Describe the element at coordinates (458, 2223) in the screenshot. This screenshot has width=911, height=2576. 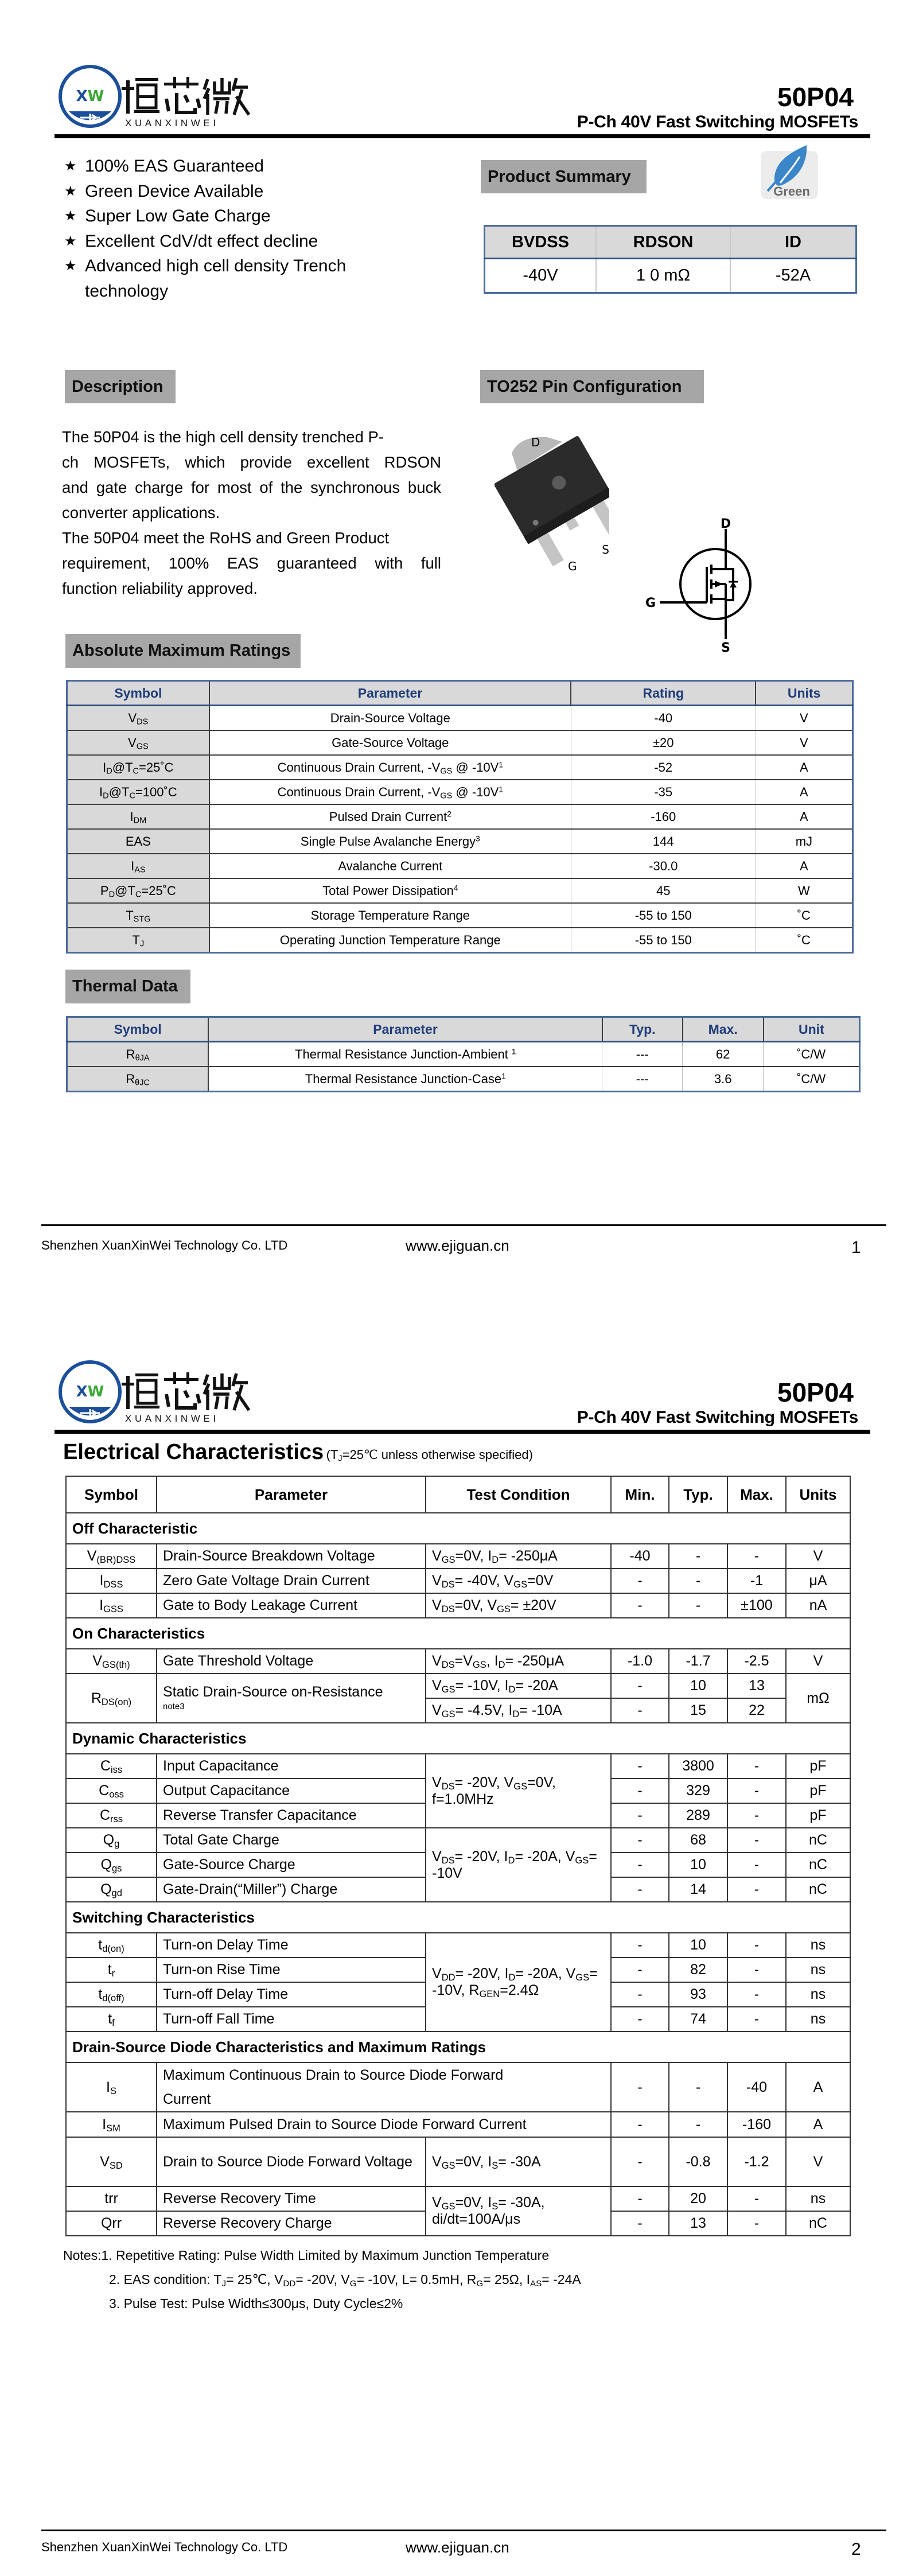
I see `table-row: Qrr Reverse Recovery Charge -13- nC` at that location.